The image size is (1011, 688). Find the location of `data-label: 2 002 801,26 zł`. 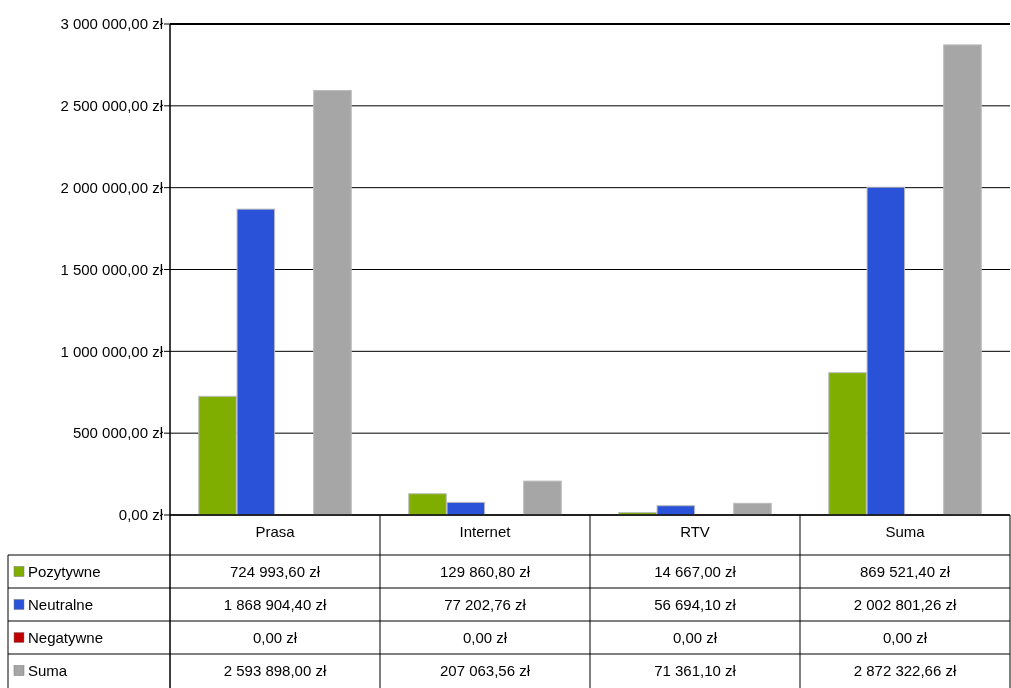

data-label: 2 002 801,26 zł is located at coordinates (905, 604).